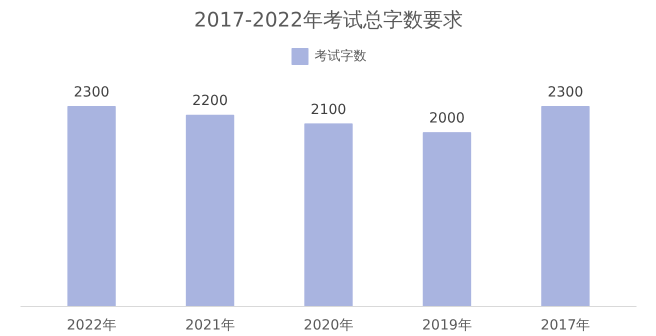 The height and width of the screenshot is (336, 656). I want to click on x-tick-label: 2020年, so click(329, 326).